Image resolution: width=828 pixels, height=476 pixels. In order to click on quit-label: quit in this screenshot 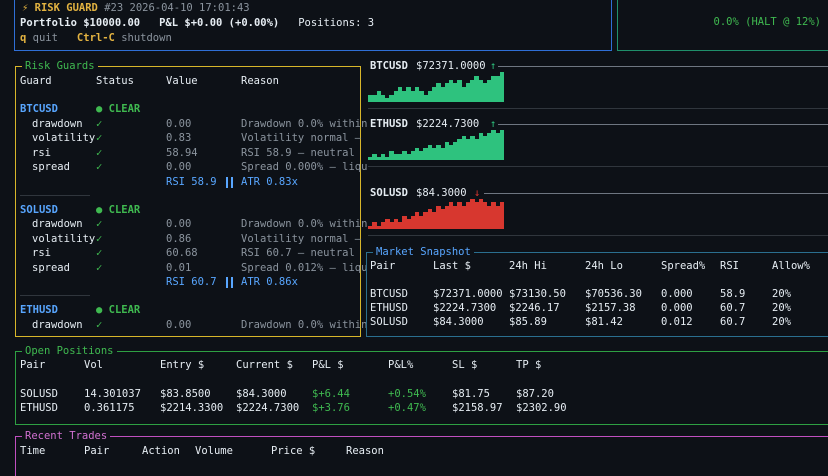, I will do `click(45, 38)`.